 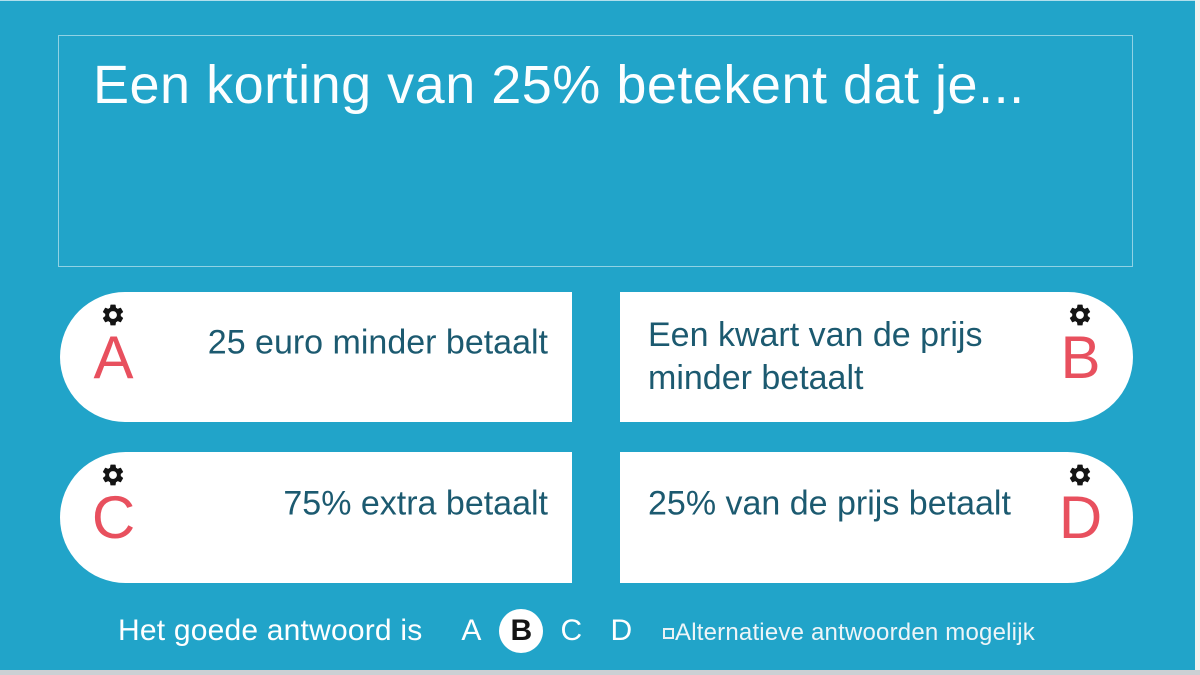 I want to click on right-edge-strip, so click(x=1197, y=337).